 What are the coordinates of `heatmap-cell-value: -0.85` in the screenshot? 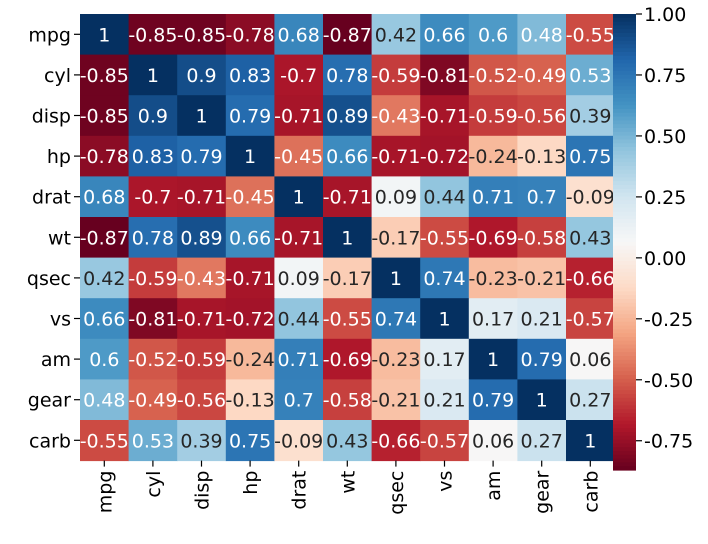 It's located at (104, 117).